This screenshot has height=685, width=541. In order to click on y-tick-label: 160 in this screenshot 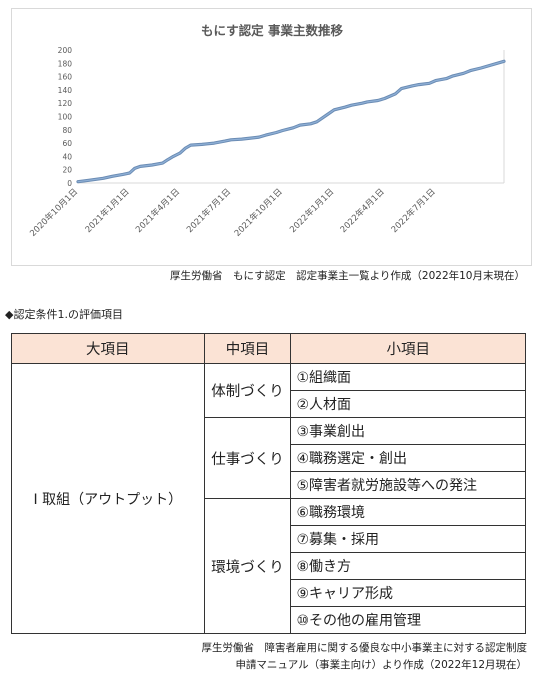, I will do `click(65, 77)`.